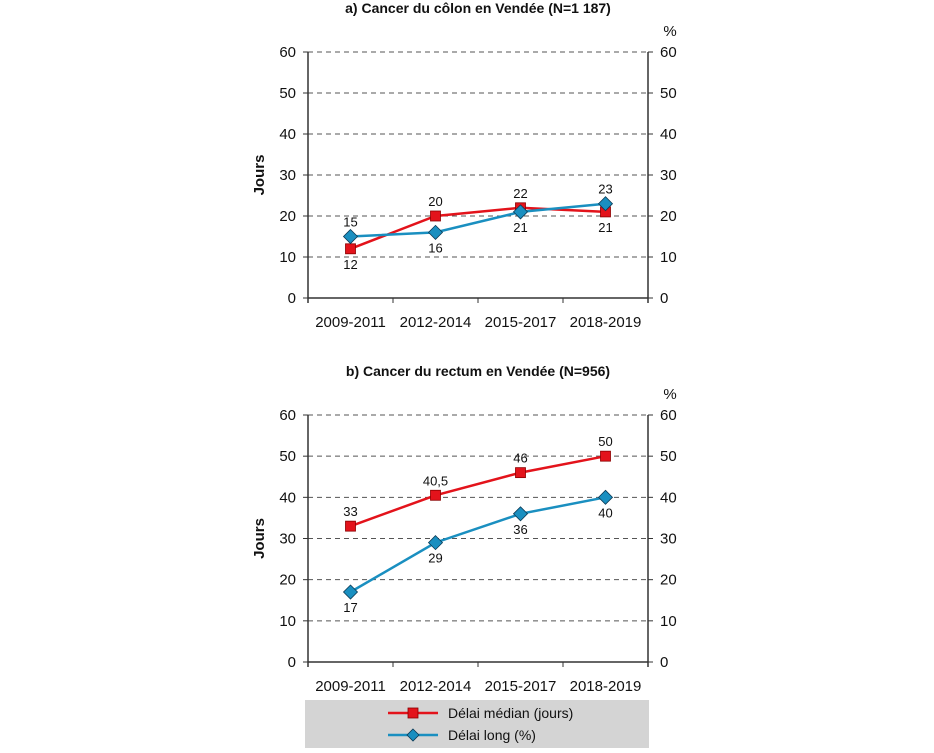 The width and height of the screenshot is (934, 753). I want to click on data-label: 12, so click(350, 264).